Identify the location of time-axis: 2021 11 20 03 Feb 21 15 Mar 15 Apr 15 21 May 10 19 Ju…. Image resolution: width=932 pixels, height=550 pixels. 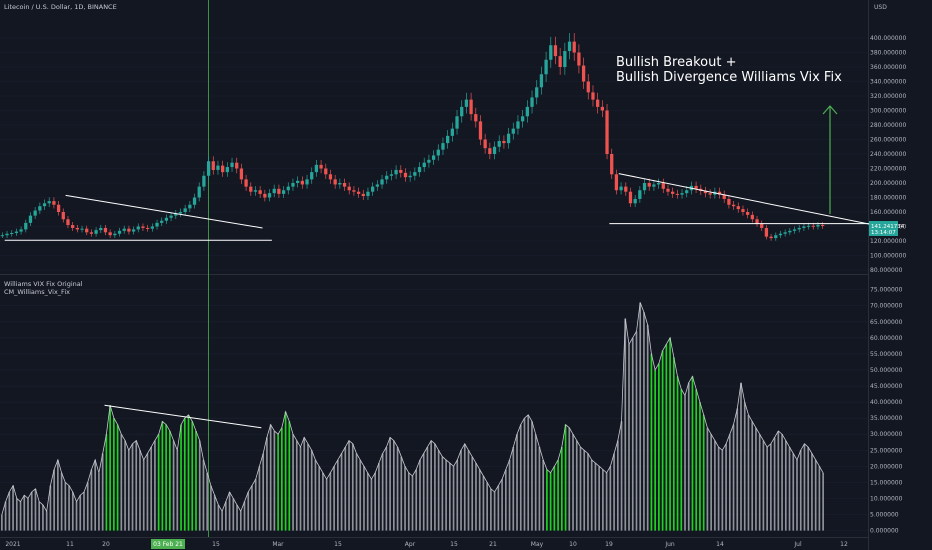
(426, 544).